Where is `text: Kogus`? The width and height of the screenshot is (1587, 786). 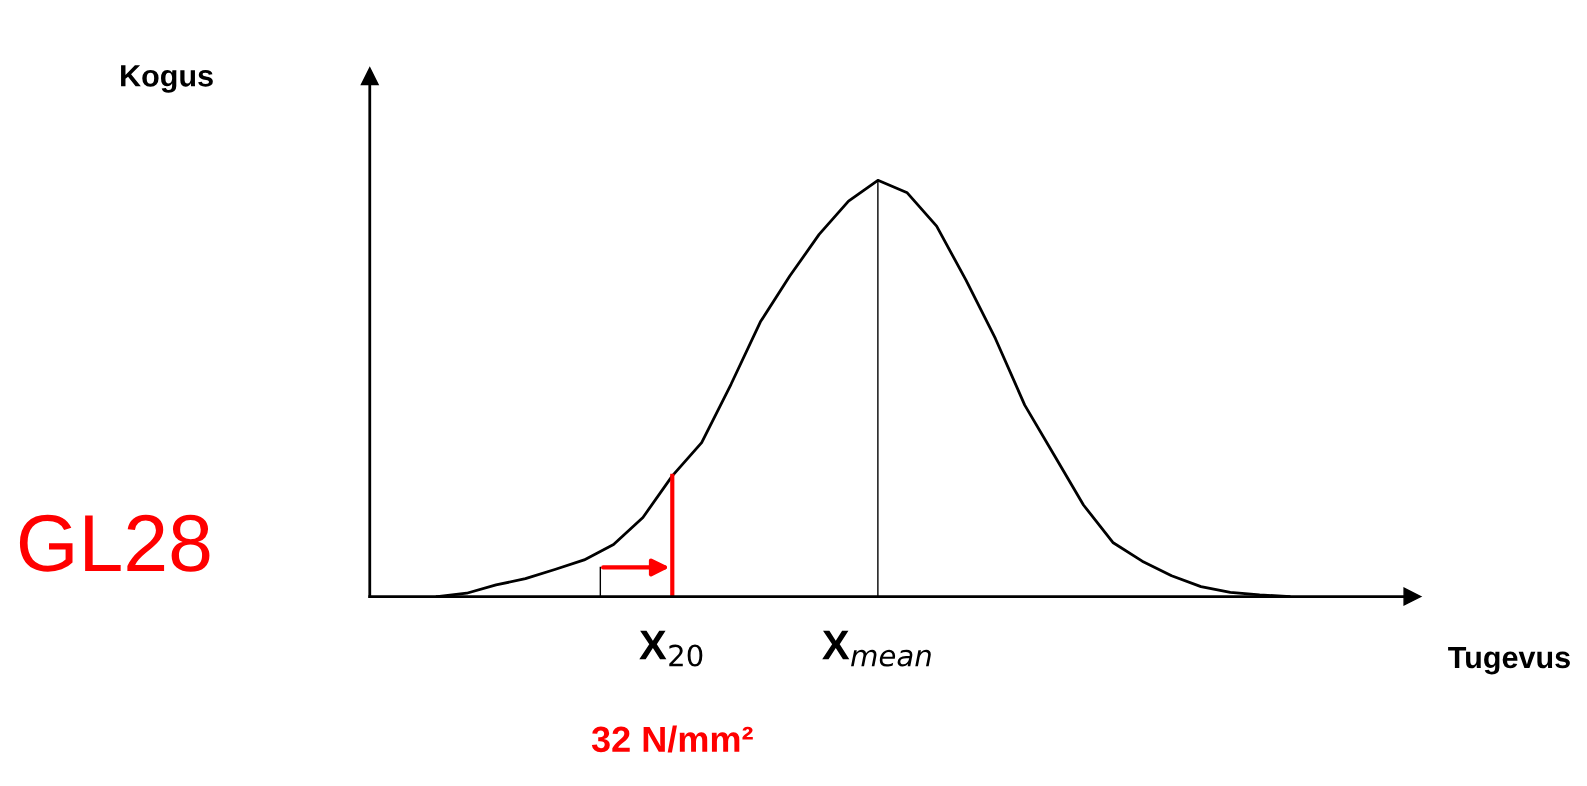
text: Kogus is located at coordinates (167, 79).